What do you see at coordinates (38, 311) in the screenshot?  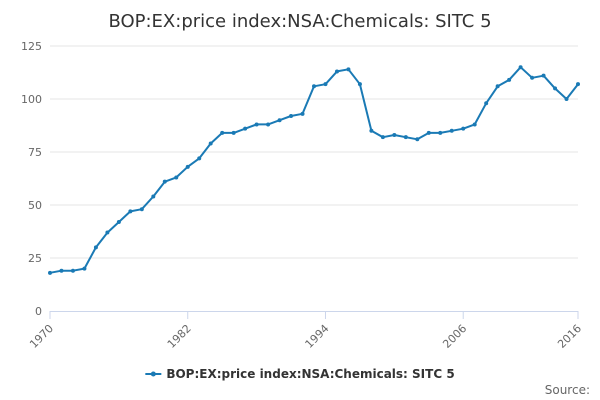 I see `y-tick-label: 0` at bounding box center [38, 311].